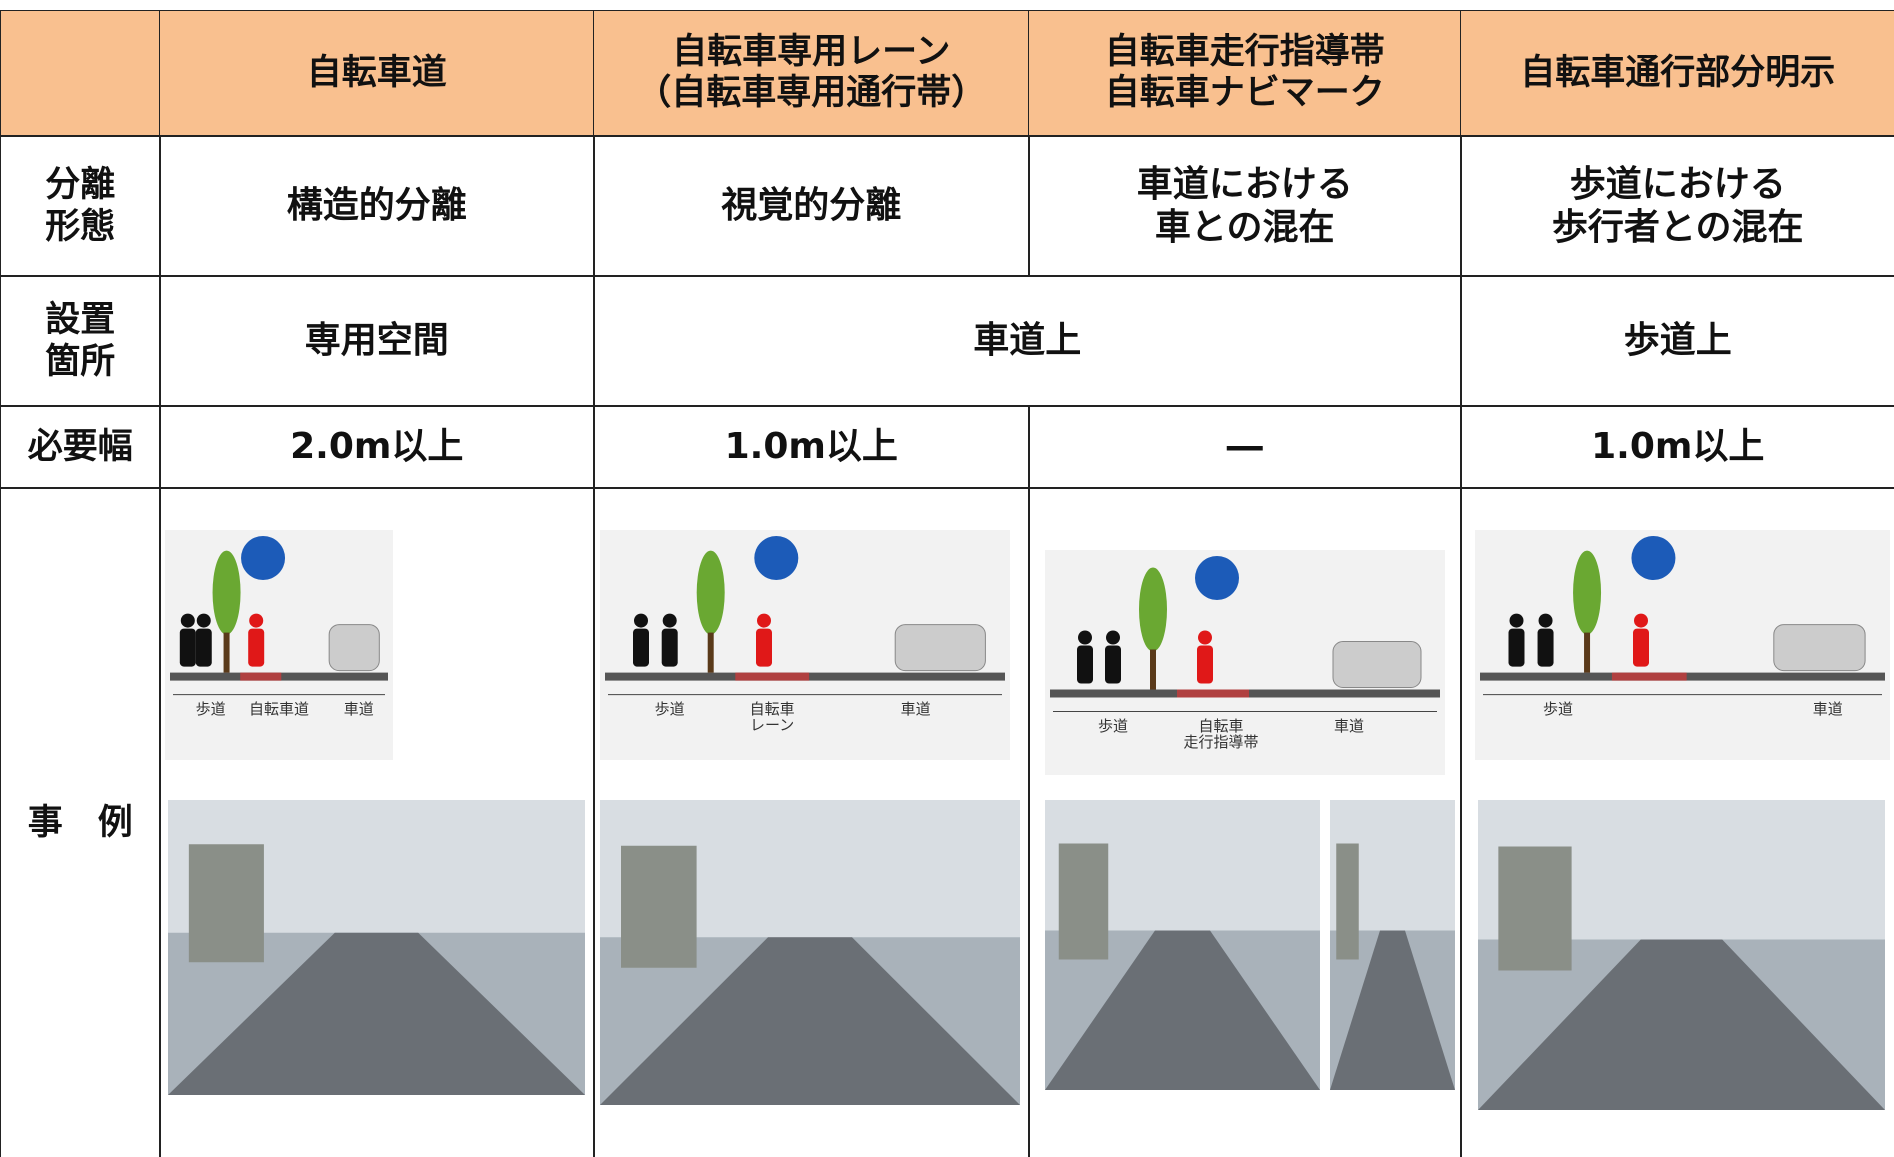 This screenshot has height=1157, width=1894. What do you see at coordinates (80, 184) in the screenshot?
I see `row-label-text: 分離` at bounding box center [80, 184].